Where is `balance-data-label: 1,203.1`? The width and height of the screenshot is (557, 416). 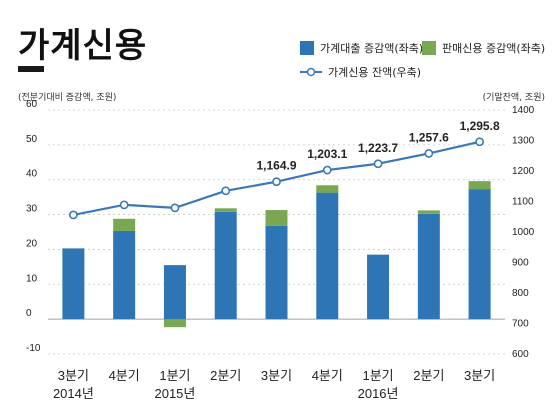 balance-data-label: 1,203.1 is located at coordinates (327, 154).